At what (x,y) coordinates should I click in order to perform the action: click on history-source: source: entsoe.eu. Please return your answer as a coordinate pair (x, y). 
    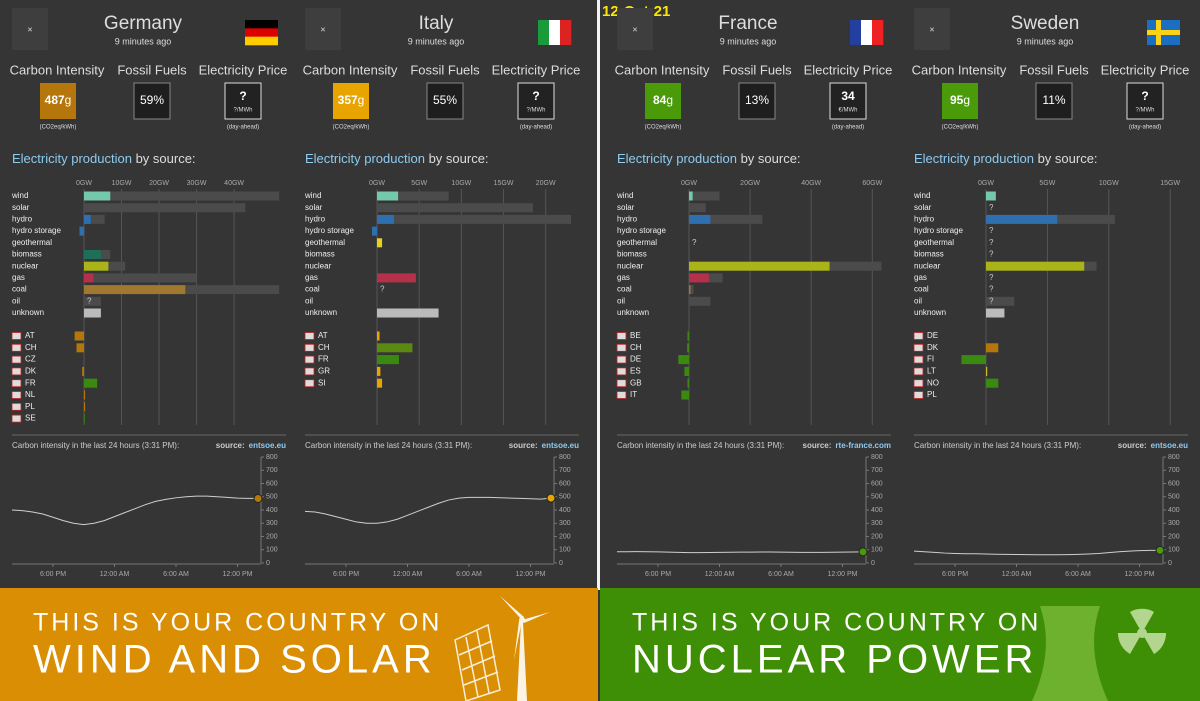
    Looking at the image, I should click on (1153, 445).